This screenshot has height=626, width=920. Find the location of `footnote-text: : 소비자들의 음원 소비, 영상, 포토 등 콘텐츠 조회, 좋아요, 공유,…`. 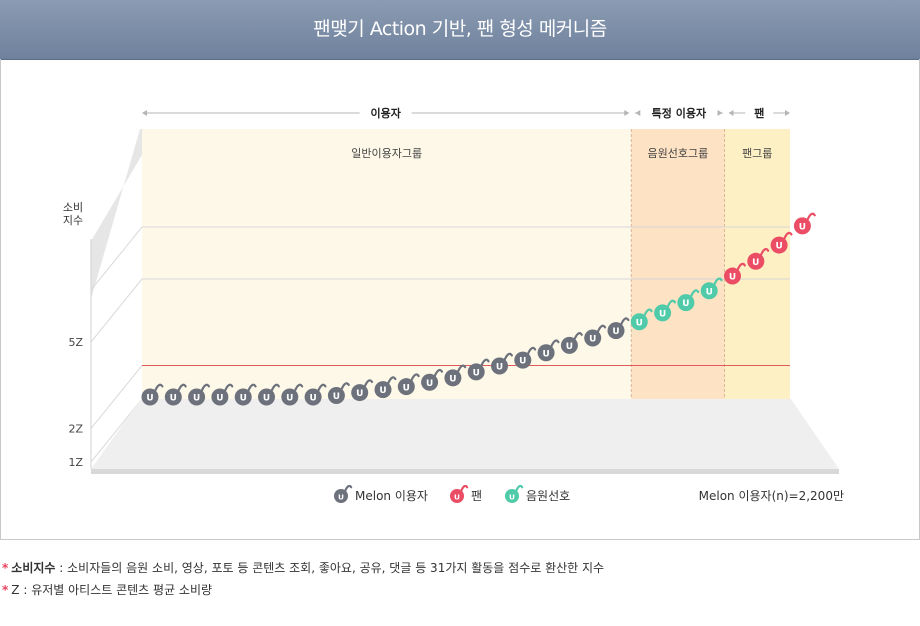

footnote-text: : 소비자들의 음원 소비, 영상, 포토 등 콘텐츠 조회, 좋아요, 공유,… is located at coordinates (330, 568).